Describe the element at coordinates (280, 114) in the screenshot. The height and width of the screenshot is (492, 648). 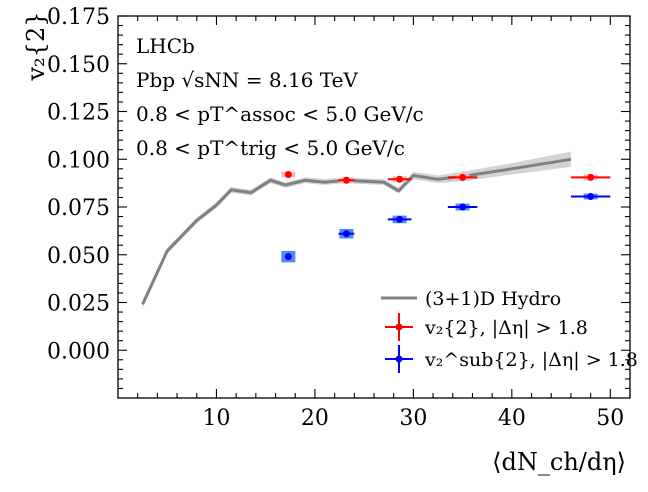
I see `annotation-pt-assoc: 0.8 < pT^assoc < 5.0 GeV/c` at that location.